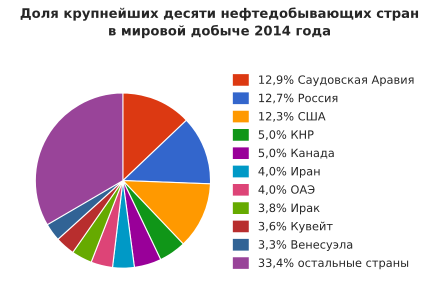  Describe the element at coordinates (296, 153) in the screenshot. I see `legend-label: 5,0% Канада` at that location.